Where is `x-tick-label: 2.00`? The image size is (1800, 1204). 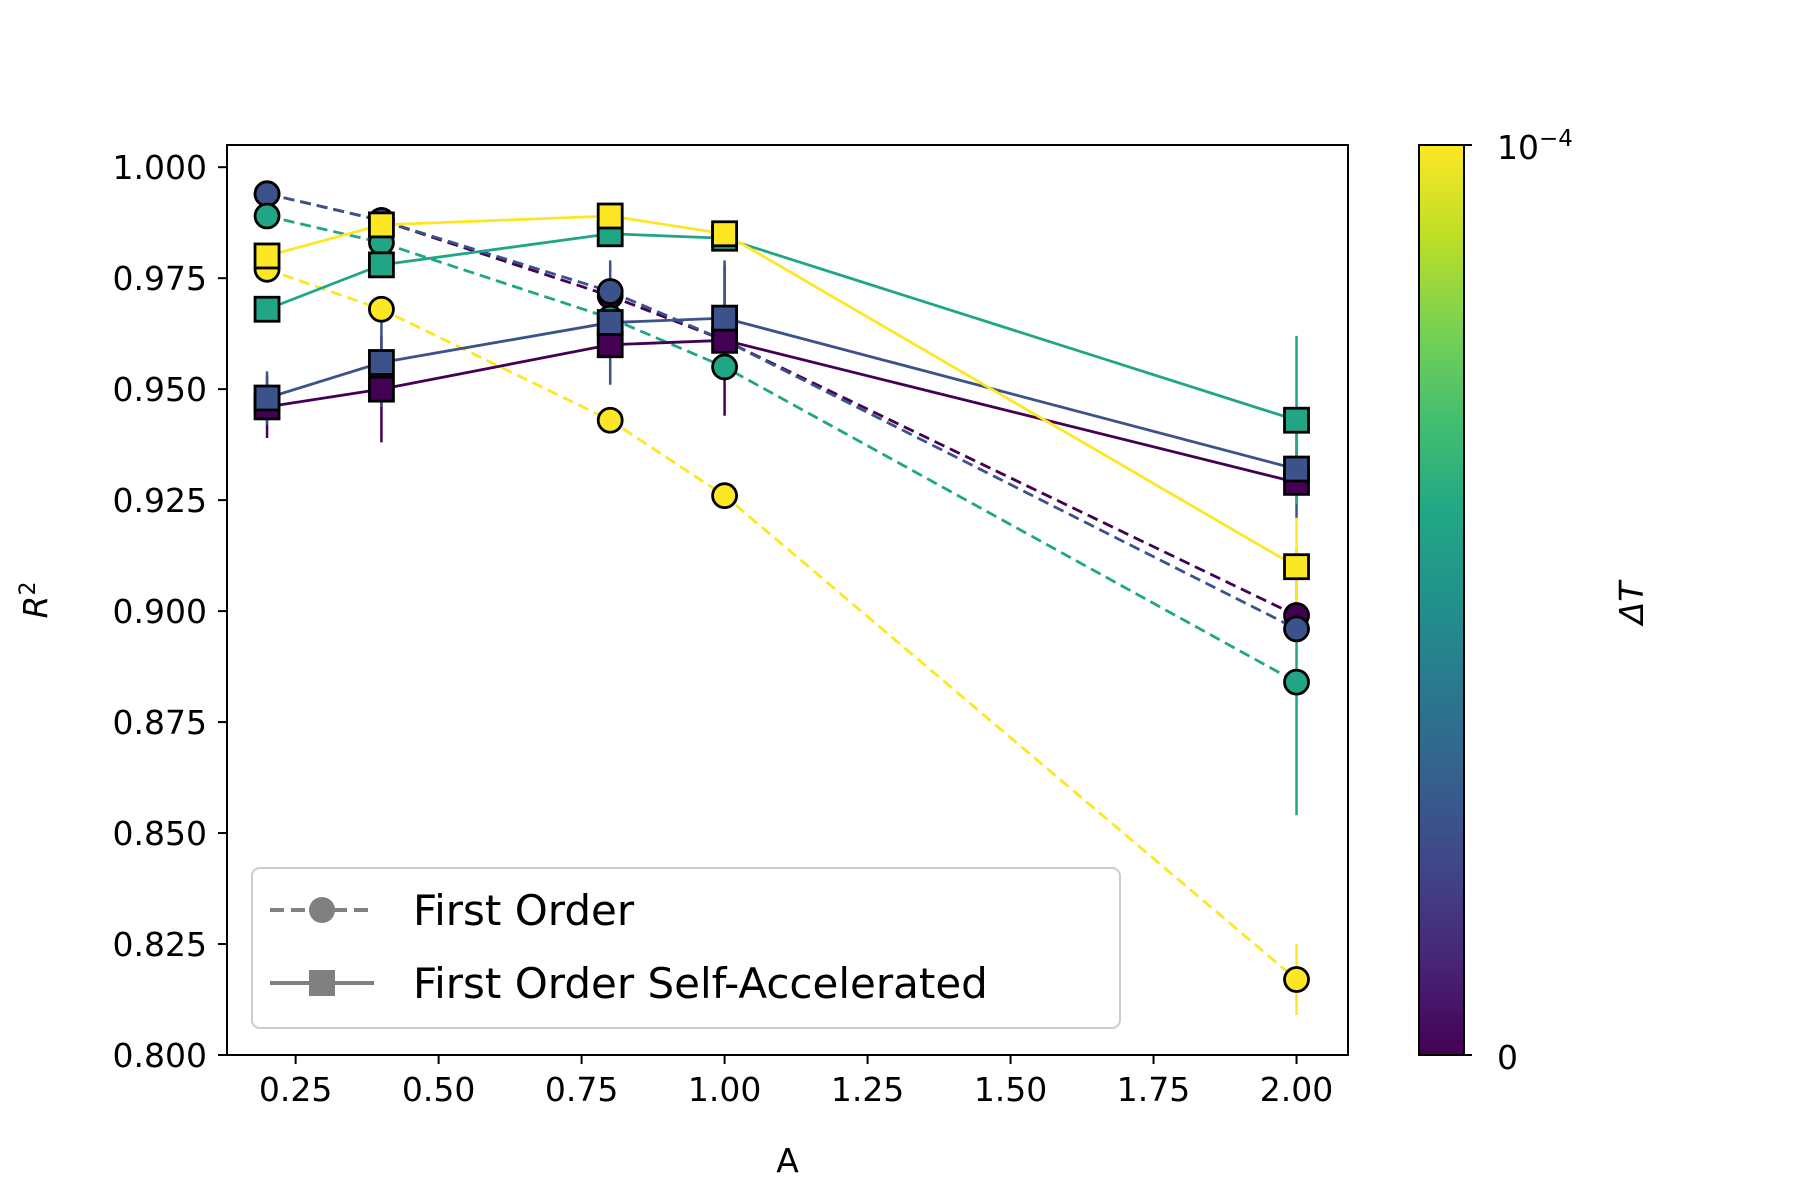 x-tick-label: 2.00 is located at coordinates (1296, 1089).